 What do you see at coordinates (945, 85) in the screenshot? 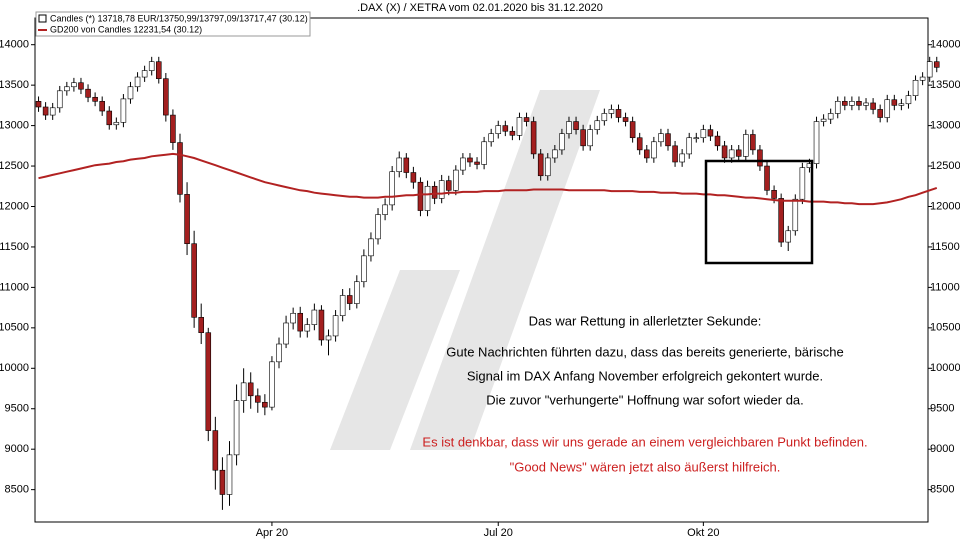
I see `y-tick-label: 13500` at bounding box center [945, 85].